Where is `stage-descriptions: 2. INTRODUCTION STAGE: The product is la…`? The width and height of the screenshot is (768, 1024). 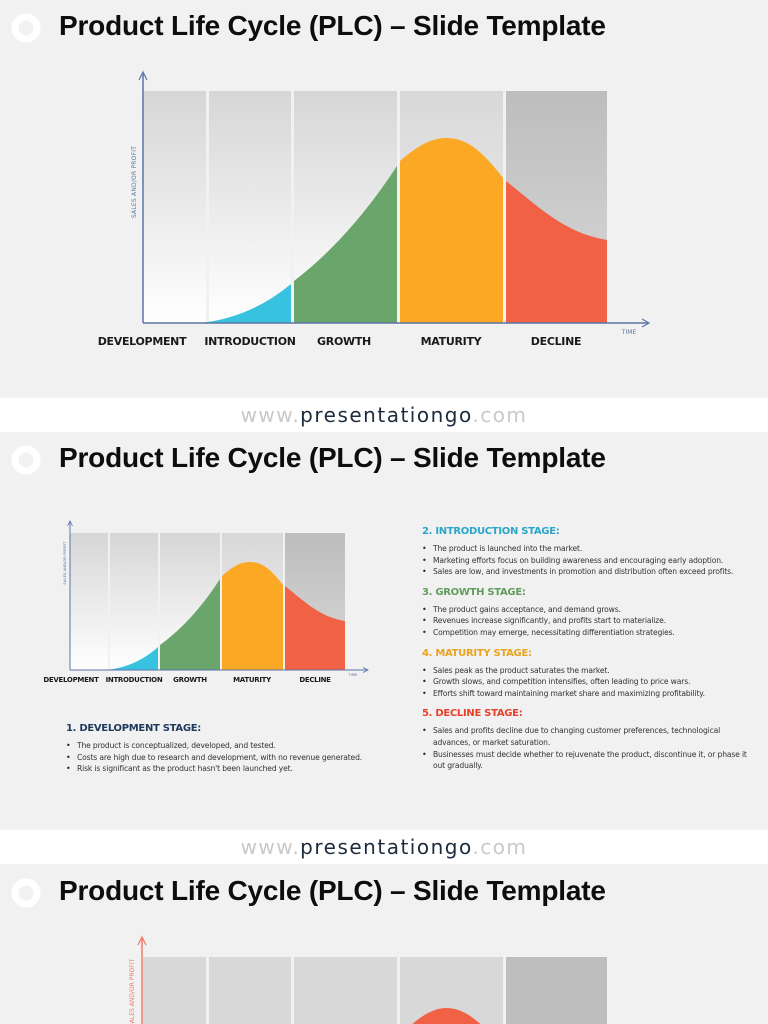
stage-descriptions: 2. INTRODUCTION STAGE: The product is la… is located at coordinates (587, 653).